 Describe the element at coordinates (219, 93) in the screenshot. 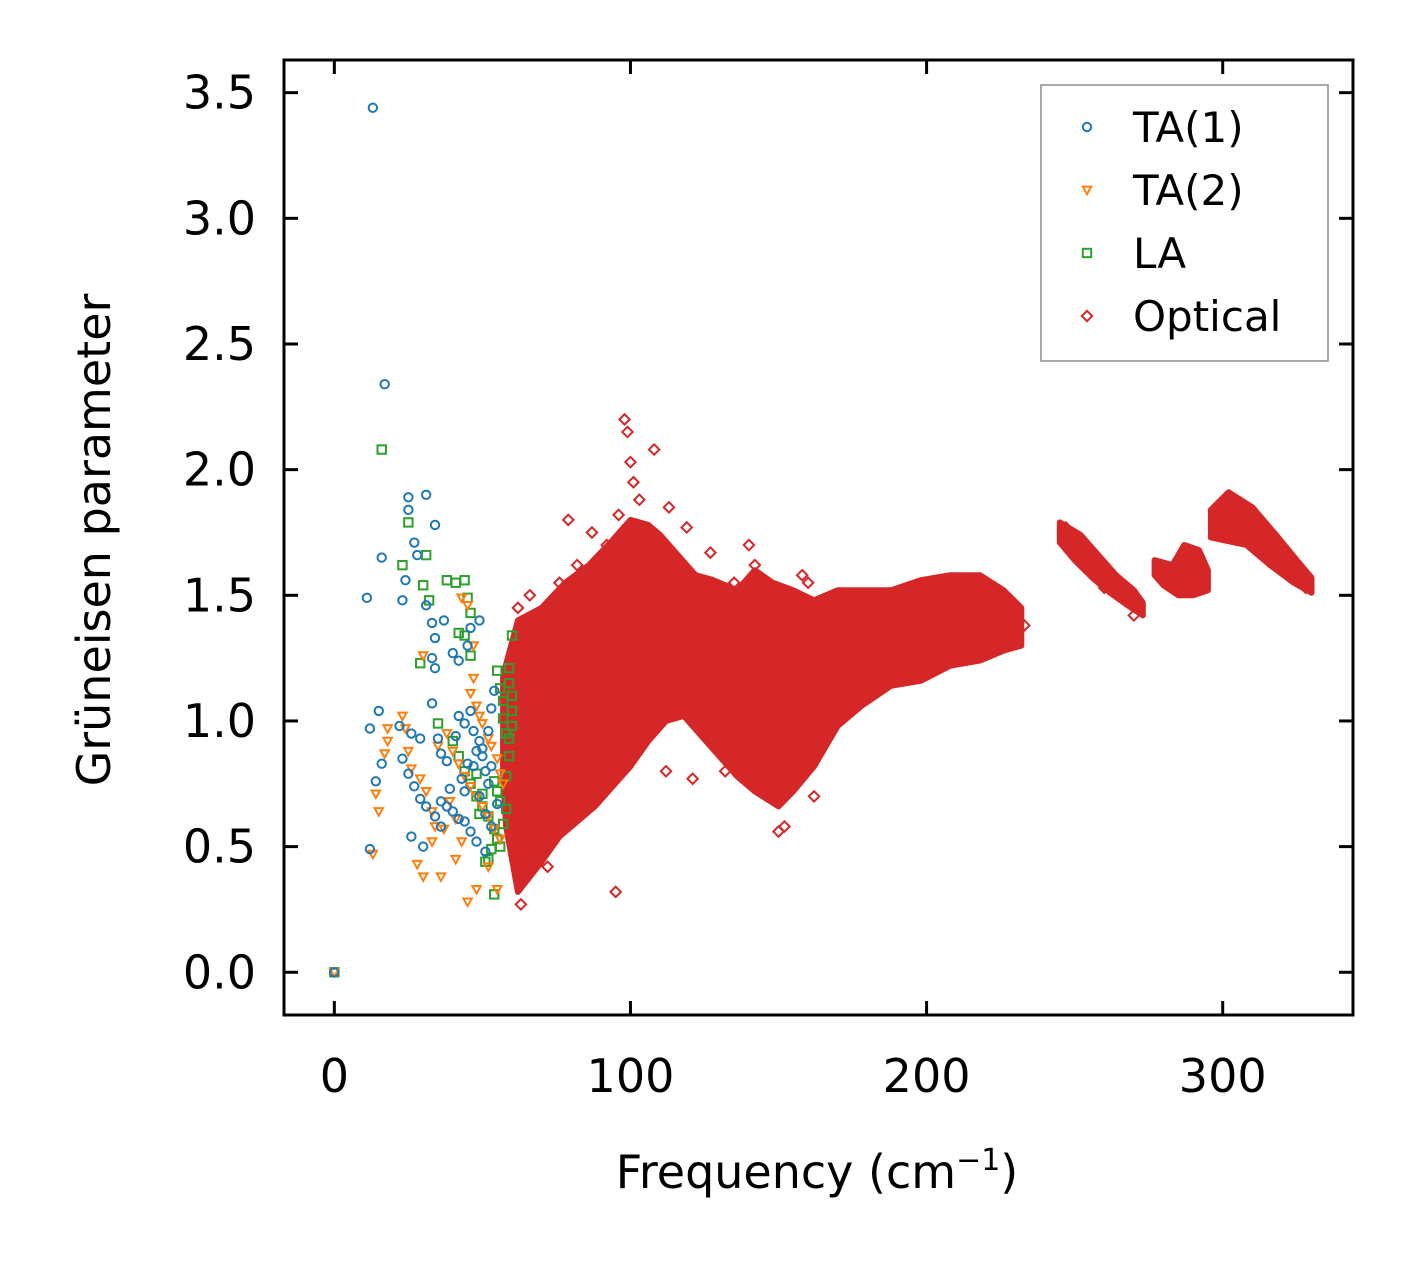

I see `y-tick-label: 3.5` at that location.